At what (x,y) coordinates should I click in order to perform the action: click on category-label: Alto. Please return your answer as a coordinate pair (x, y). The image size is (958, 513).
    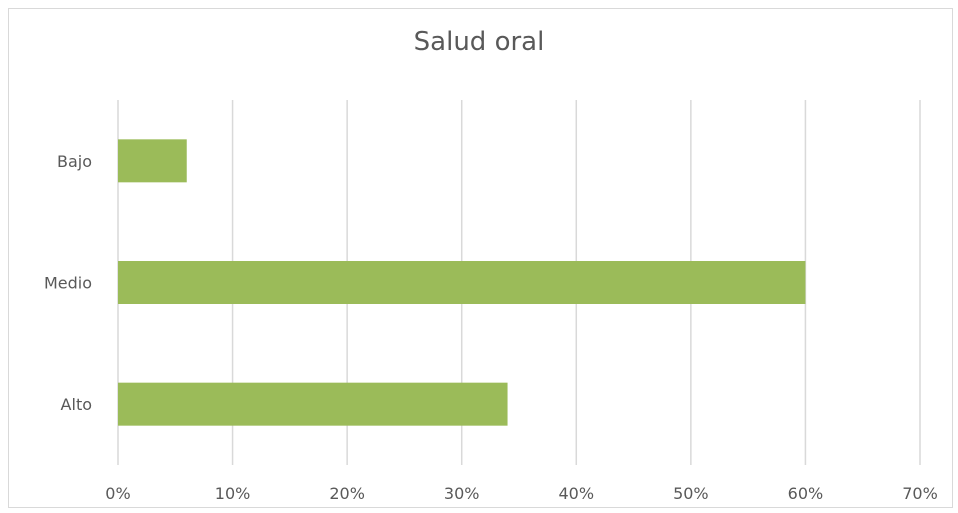
    Looking at the image, I should click on (76, 404).